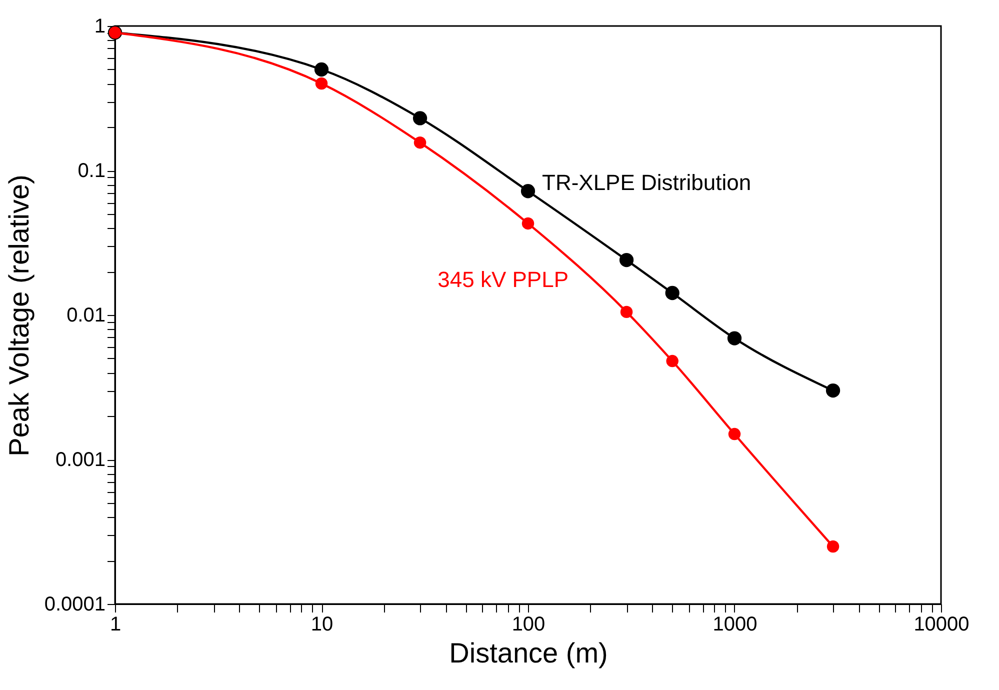 The height and width of the screenshot is (690, 999). I want to click on series-label: 345 kV PPLP, so click(503, 279).